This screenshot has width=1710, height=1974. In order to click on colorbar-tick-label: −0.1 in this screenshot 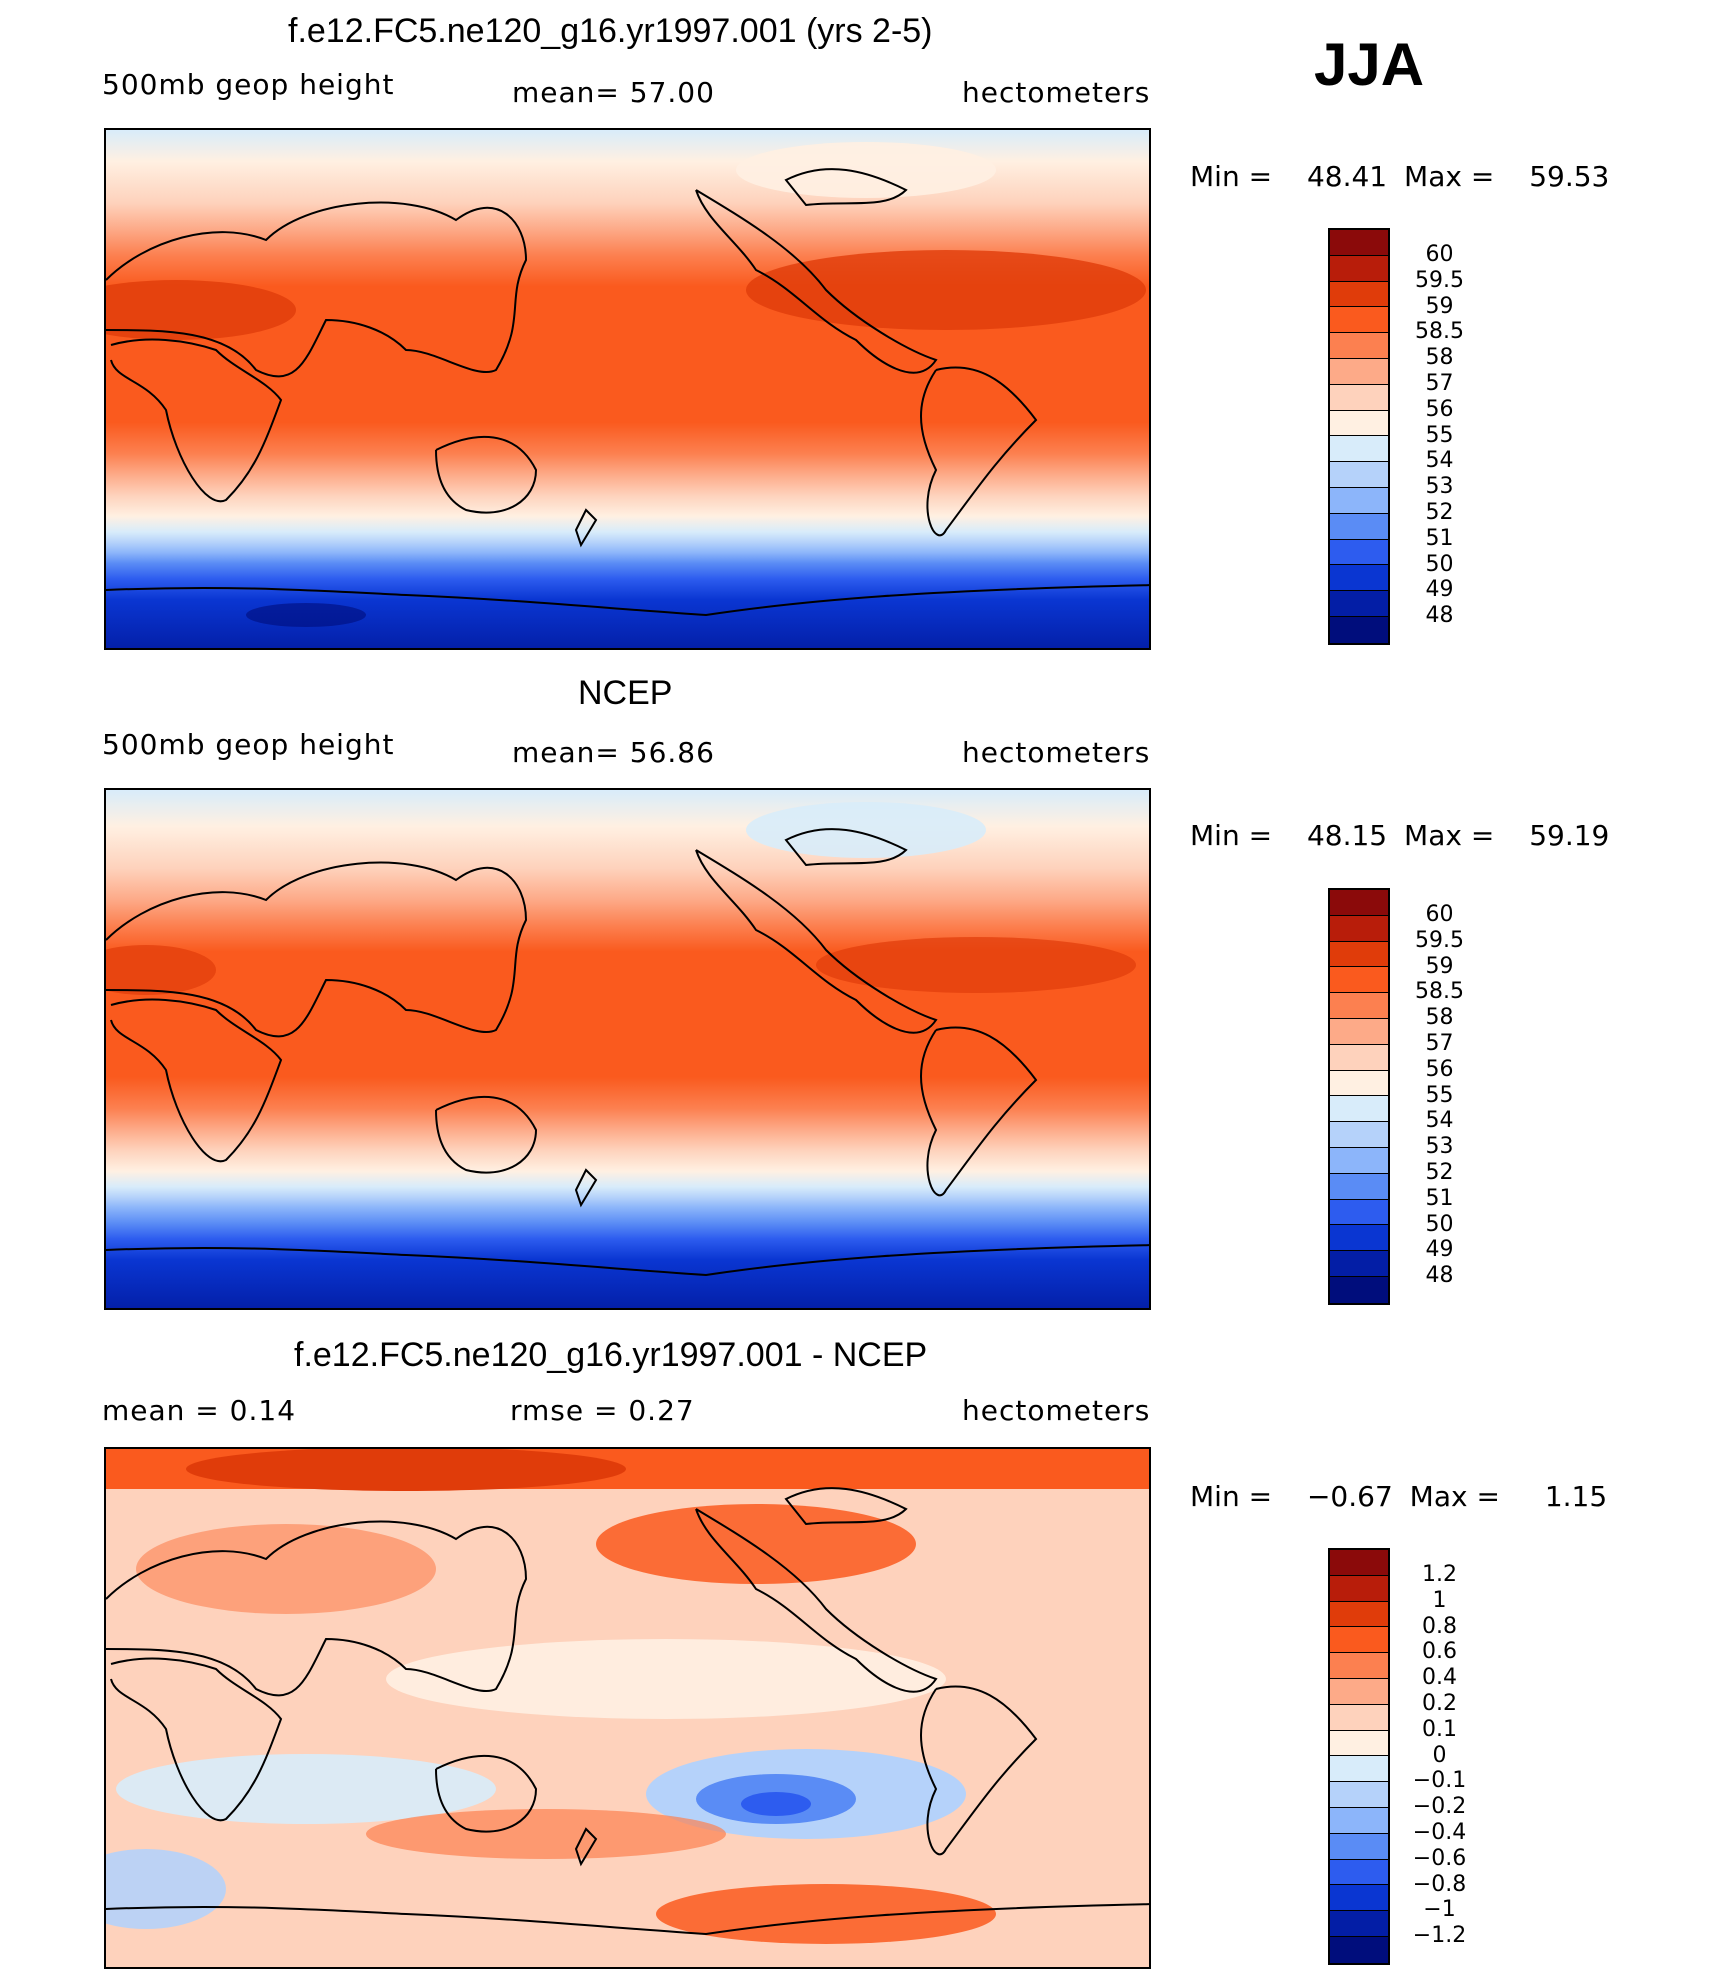, I will do `click(1439, 1781)`.